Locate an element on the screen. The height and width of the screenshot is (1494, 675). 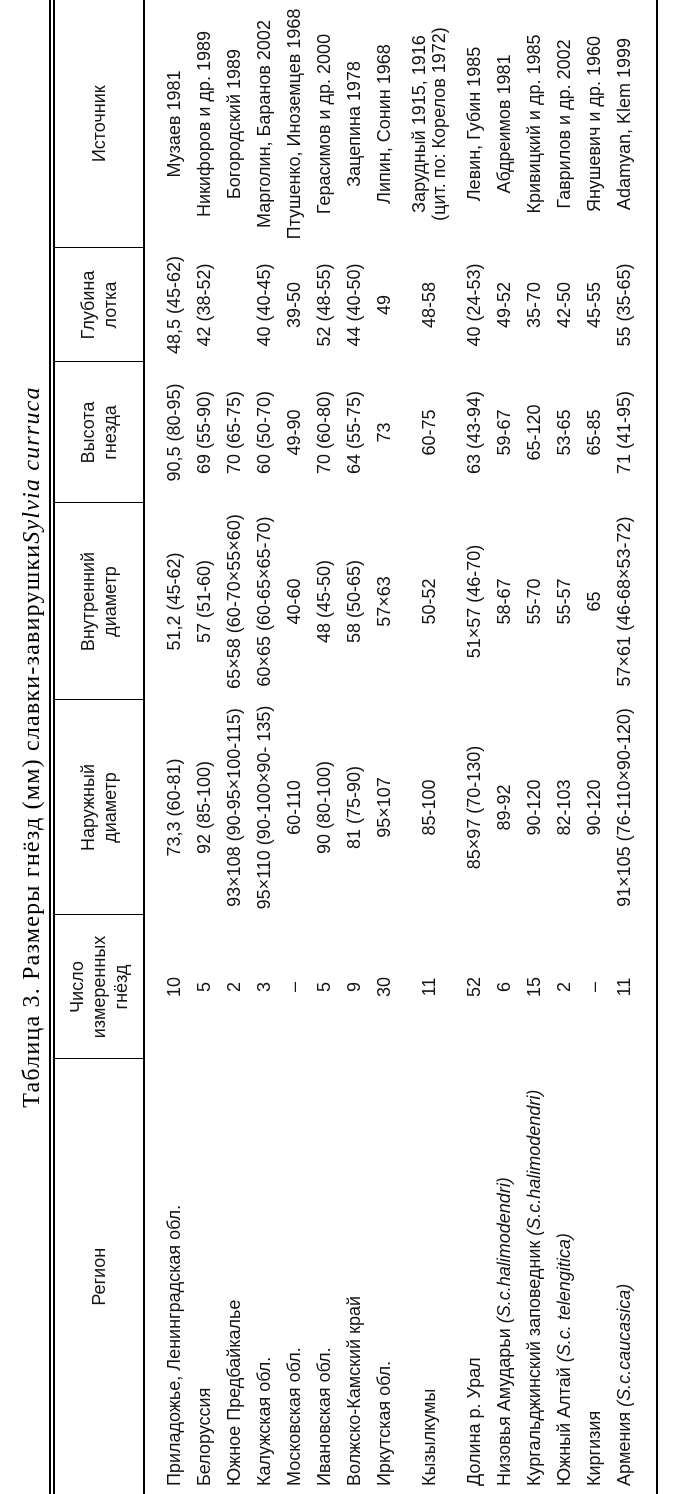
nest-height-cell: 70 (60-80) is located at coordinates (324, 432).